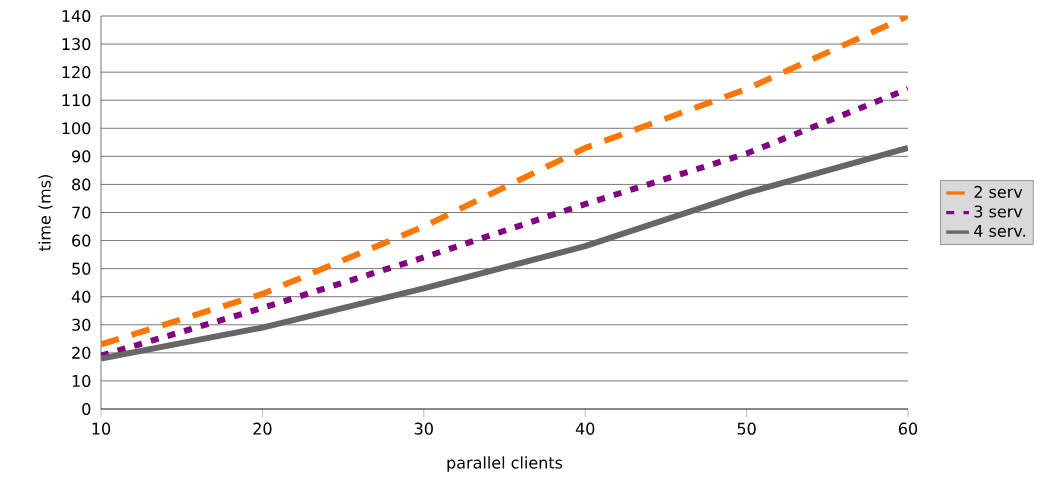 The width and height of the screenshot is (1061, 494). I want to click on x-tick-label: 40, so click(585, 428).